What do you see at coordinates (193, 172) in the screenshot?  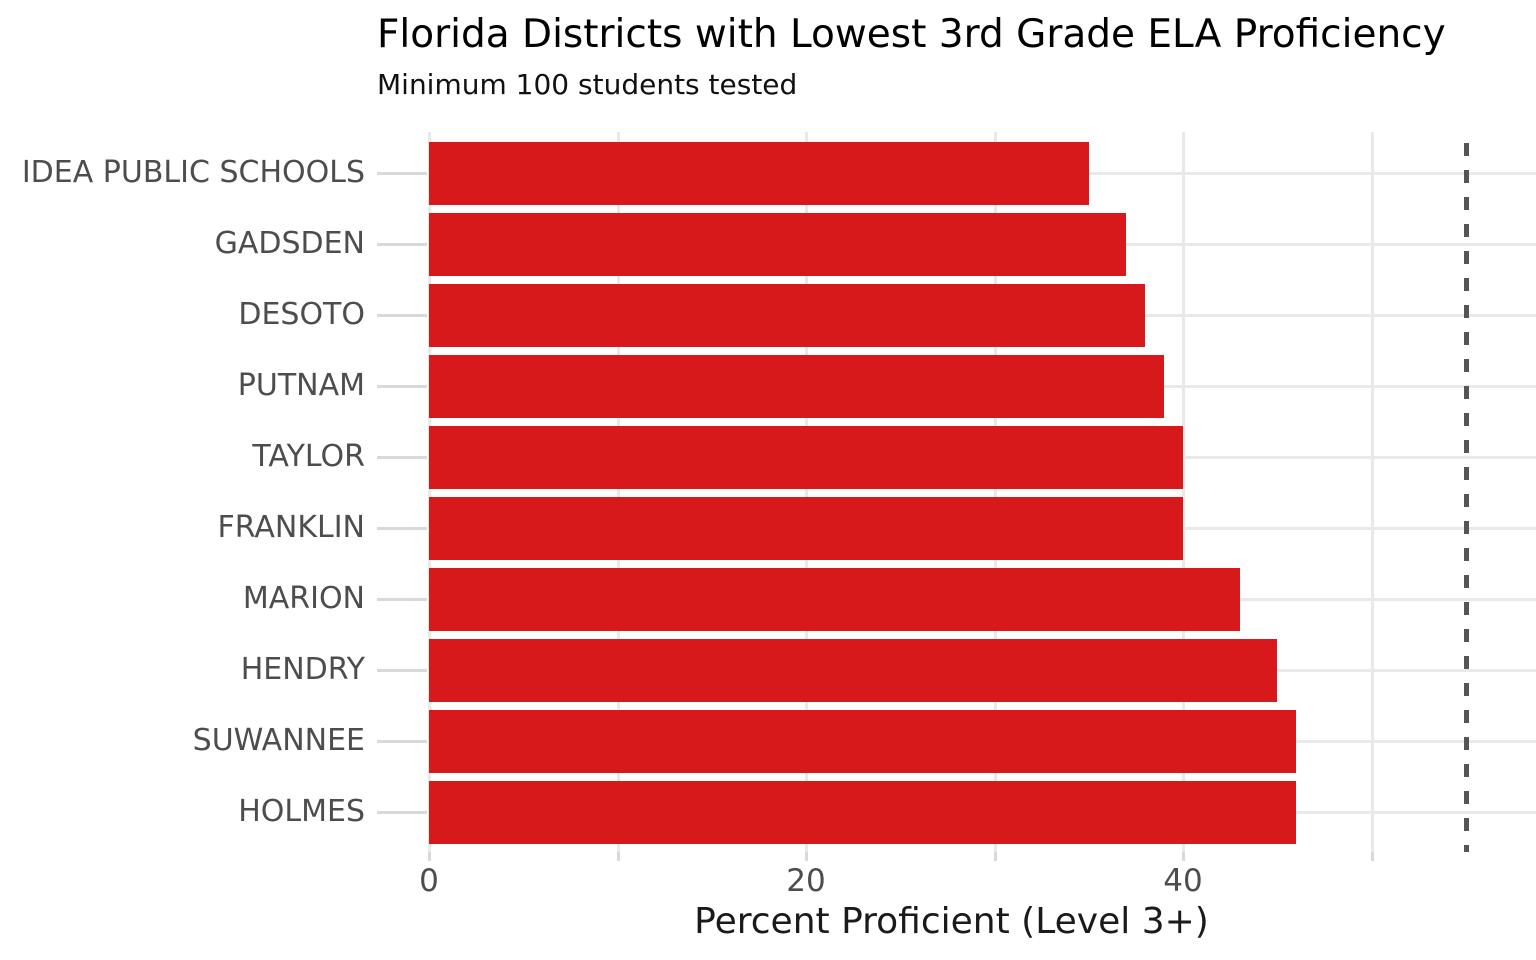 I see `y-axis-label: IDEA PUBLIC SCHOOLS` at bounding box center [193, 172].